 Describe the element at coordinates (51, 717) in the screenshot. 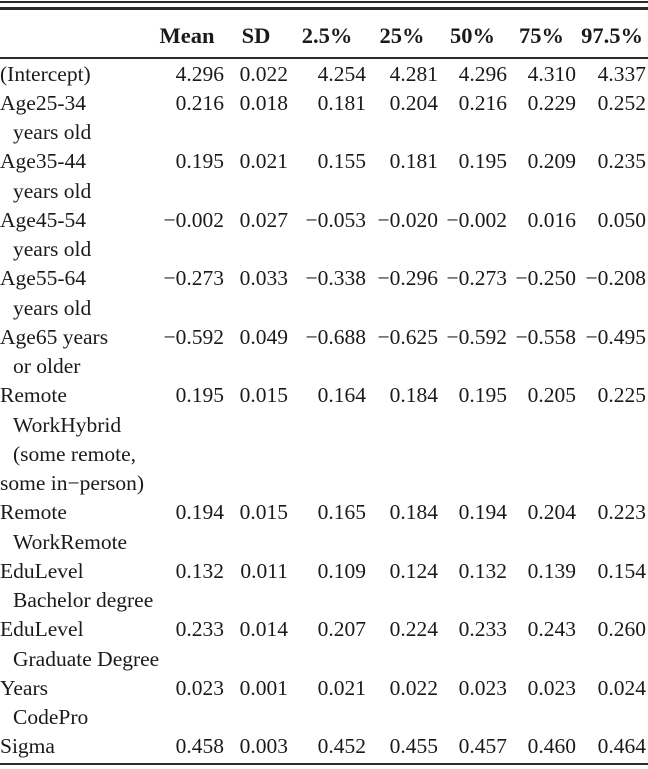

I see `row-label-continuation: CodePro` at that location.